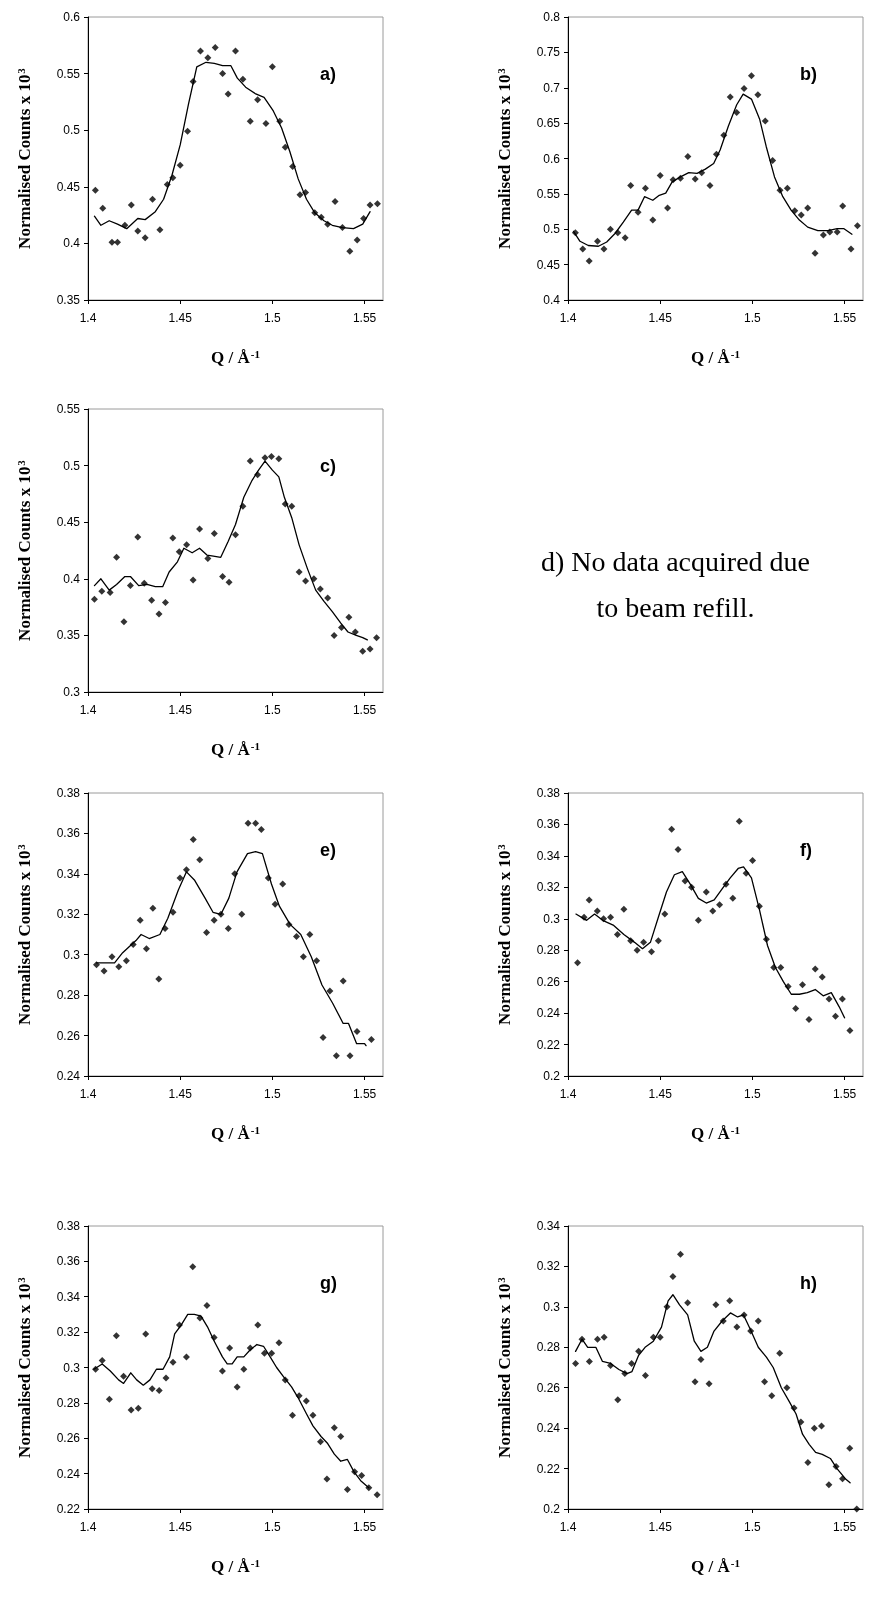 The height and width of the screenshot is (1601, 871). What do you see at coordinates (548, 52) in the screenshot?
I see `y-tick-label: 0.75` at bounding box center [548, 52].